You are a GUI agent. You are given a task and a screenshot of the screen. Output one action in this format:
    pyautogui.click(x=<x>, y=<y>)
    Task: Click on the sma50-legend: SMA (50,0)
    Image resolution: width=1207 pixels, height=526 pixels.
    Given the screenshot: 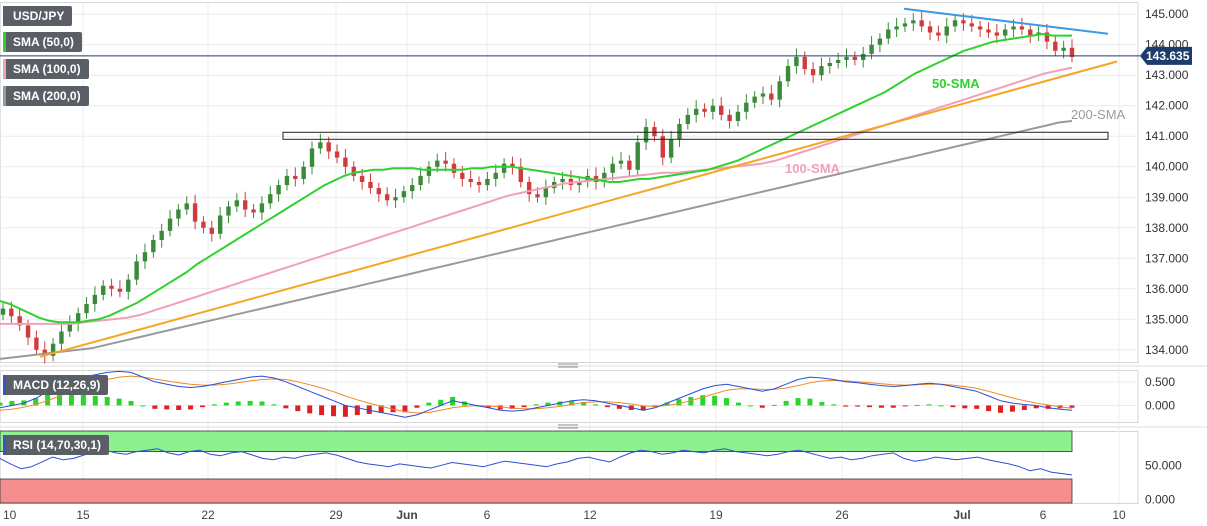 What is the action you would take?
    pyautogui.click(x=42, y=42)
    